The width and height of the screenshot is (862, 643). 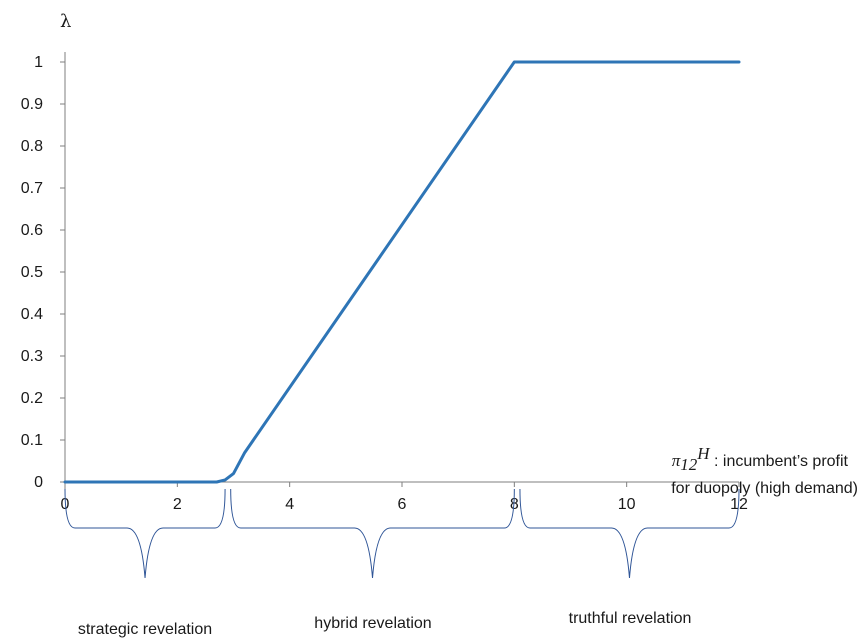 What do you see at coordinates (514, 504) in the screenshot?
I see `x-tick-label: 8` at bounding box center [514, 504].